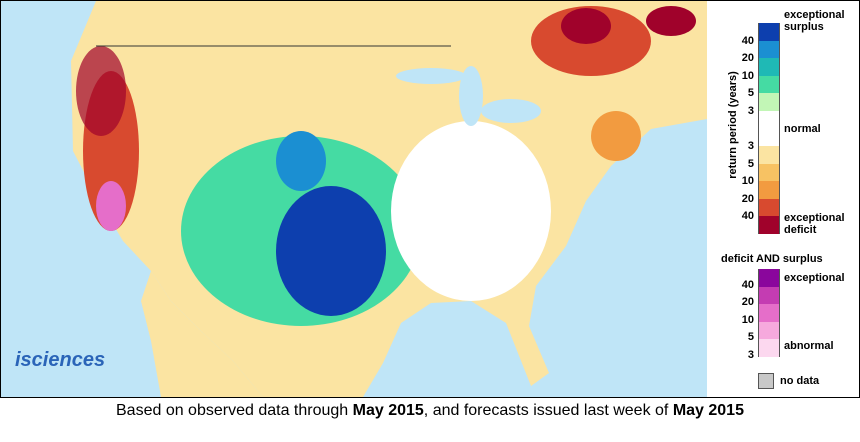 This screenshot has width=860, height=442. Describe the element at coordinates (111, 206) in the screenshot. I see `mixed-region` at that location.